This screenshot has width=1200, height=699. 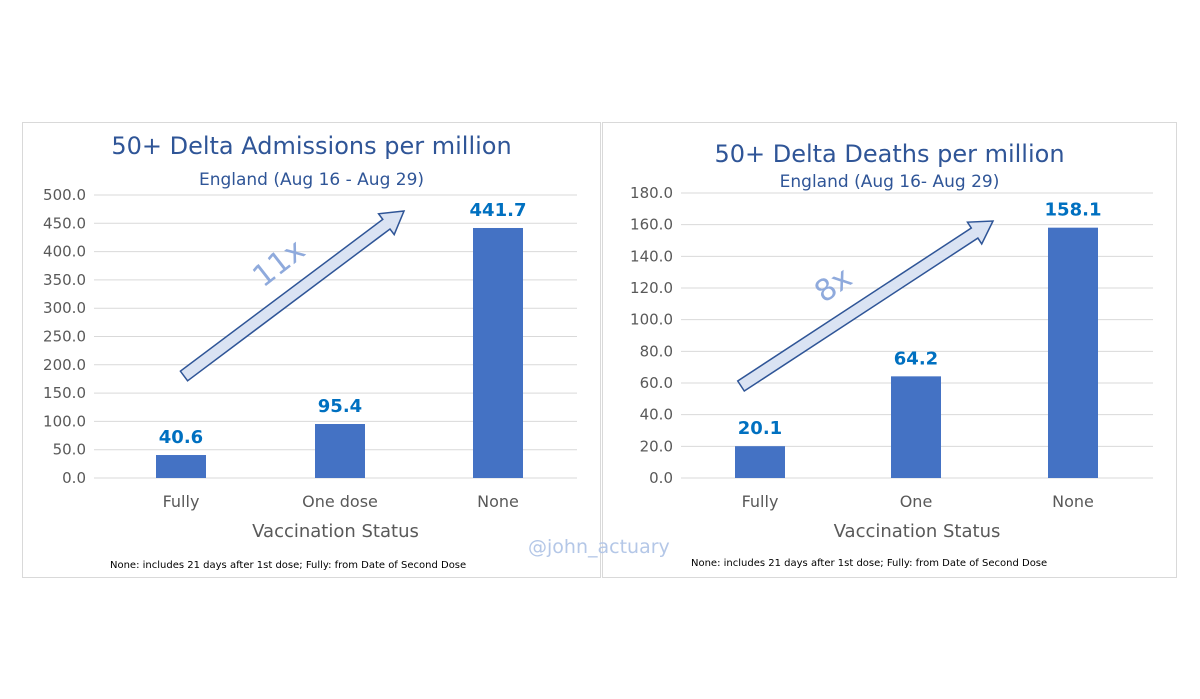 I want to click on chart-title: 50+ Delta Admissions per million, so click(x=311, y=146).